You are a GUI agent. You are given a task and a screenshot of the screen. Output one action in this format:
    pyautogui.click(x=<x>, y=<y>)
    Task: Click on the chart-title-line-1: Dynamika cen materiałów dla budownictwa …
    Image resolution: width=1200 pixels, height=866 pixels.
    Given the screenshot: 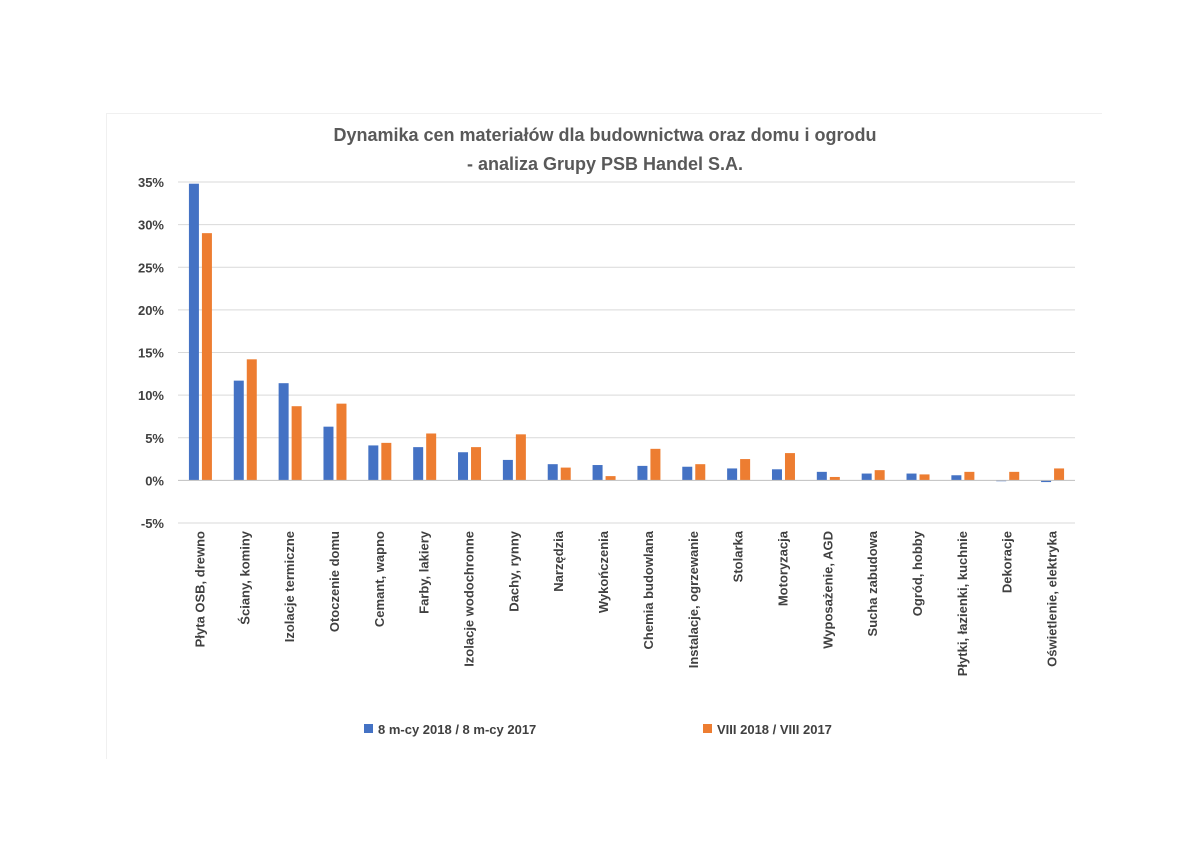 What is the action you would take?
    pyautogui.click(x=604, y=135)
    